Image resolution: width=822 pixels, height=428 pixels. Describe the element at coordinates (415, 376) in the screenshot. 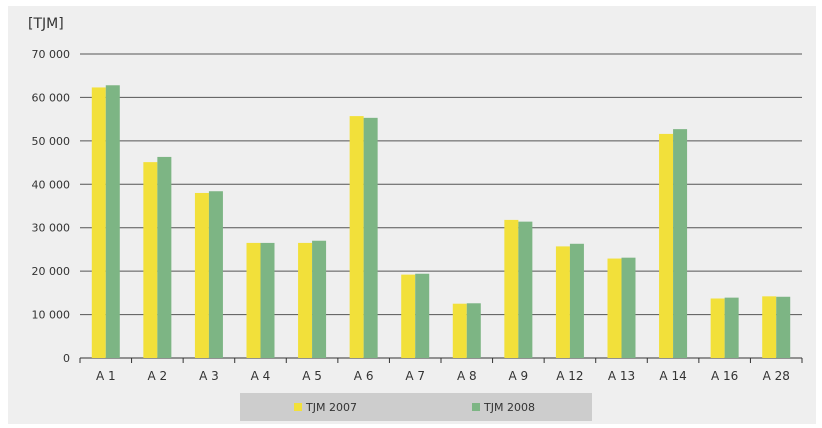

I see `x-tick-label: A 7` at that location.